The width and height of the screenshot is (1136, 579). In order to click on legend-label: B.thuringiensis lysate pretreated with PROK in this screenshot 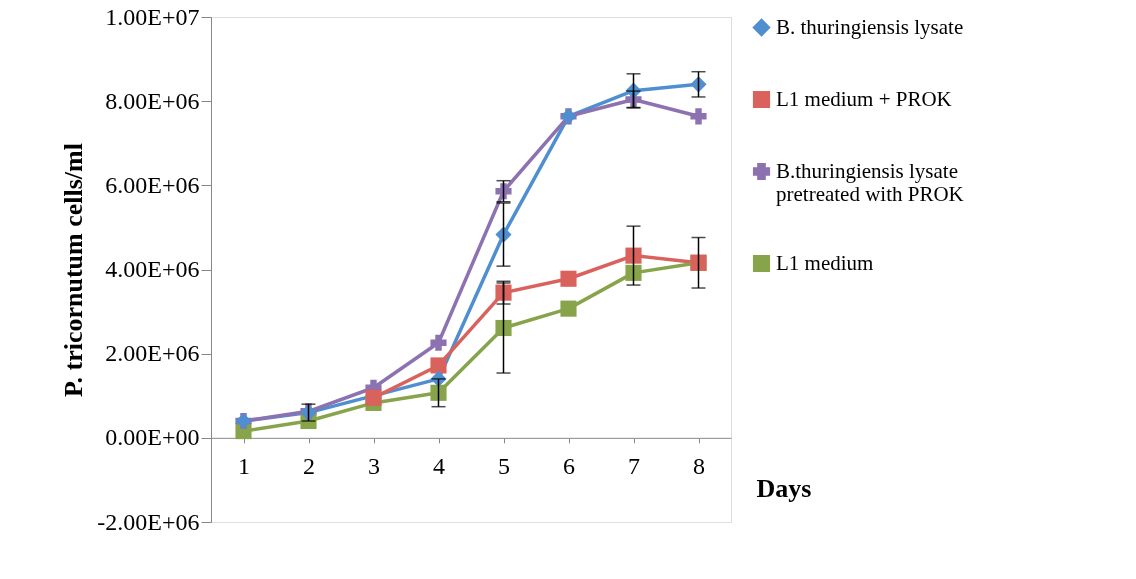, I will do `click(870, 182)`.